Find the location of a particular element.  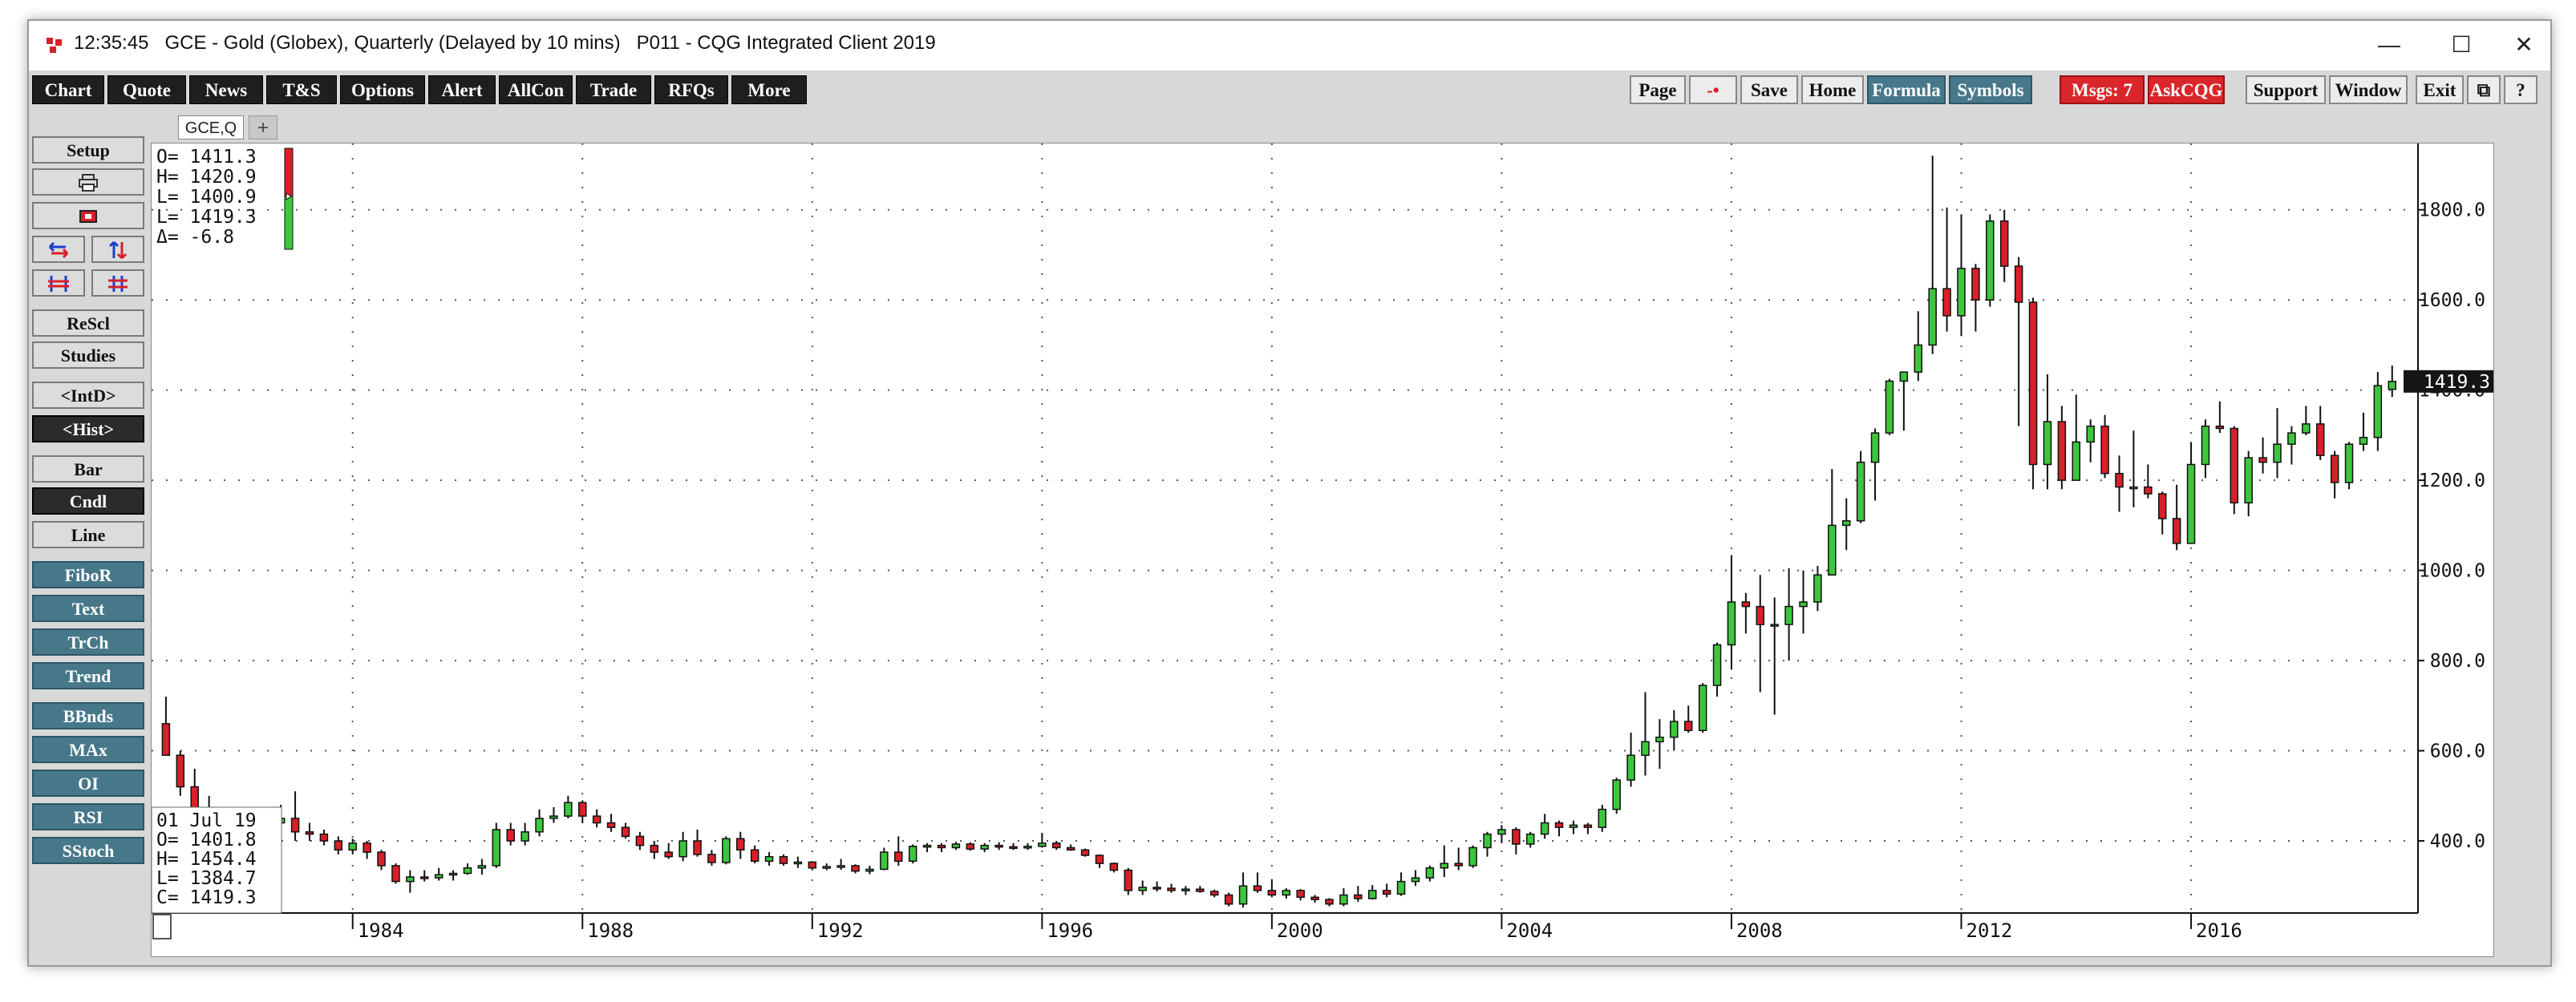

formula-button: Formula is located at coordinates (1906, 89).